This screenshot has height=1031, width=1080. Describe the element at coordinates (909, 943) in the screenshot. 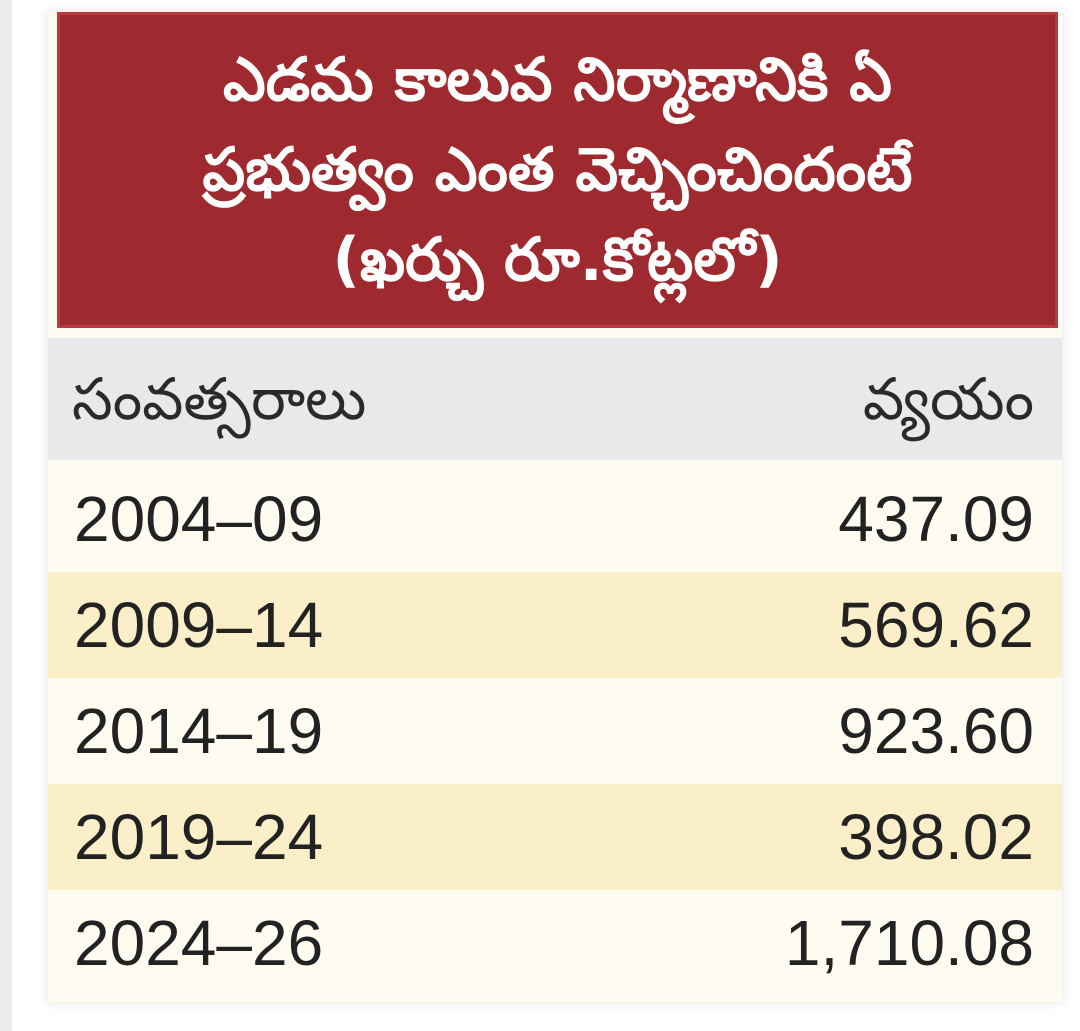

I see `value-cell: 1,710.08` at that location.